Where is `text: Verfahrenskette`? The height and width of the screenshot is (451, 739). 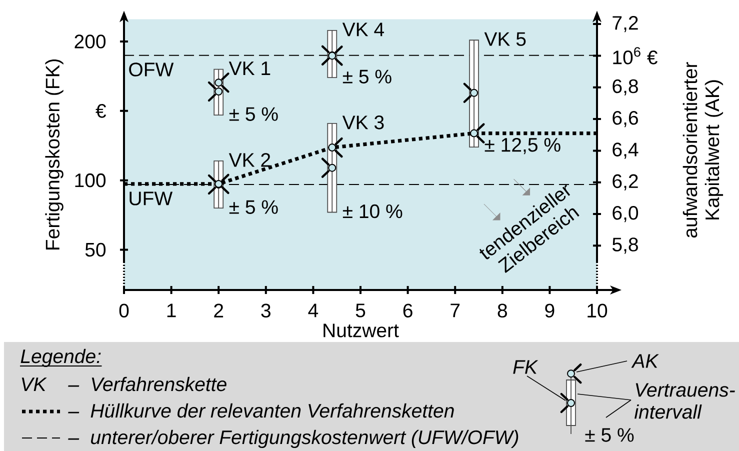 text: Verfahrenskette is located at coordinates (159, 384).